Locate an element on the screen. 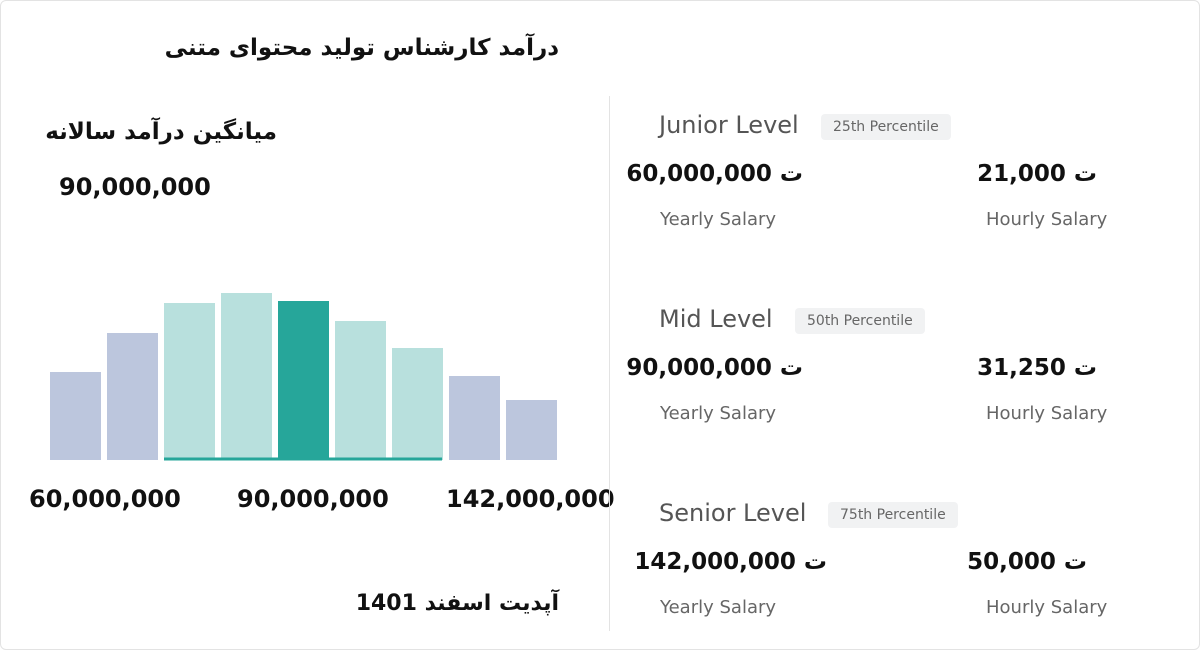 The height and width of the screenshot is (650, 1200). updated: آپدیت اسفند 1401 is located at coordinates (457, 603).